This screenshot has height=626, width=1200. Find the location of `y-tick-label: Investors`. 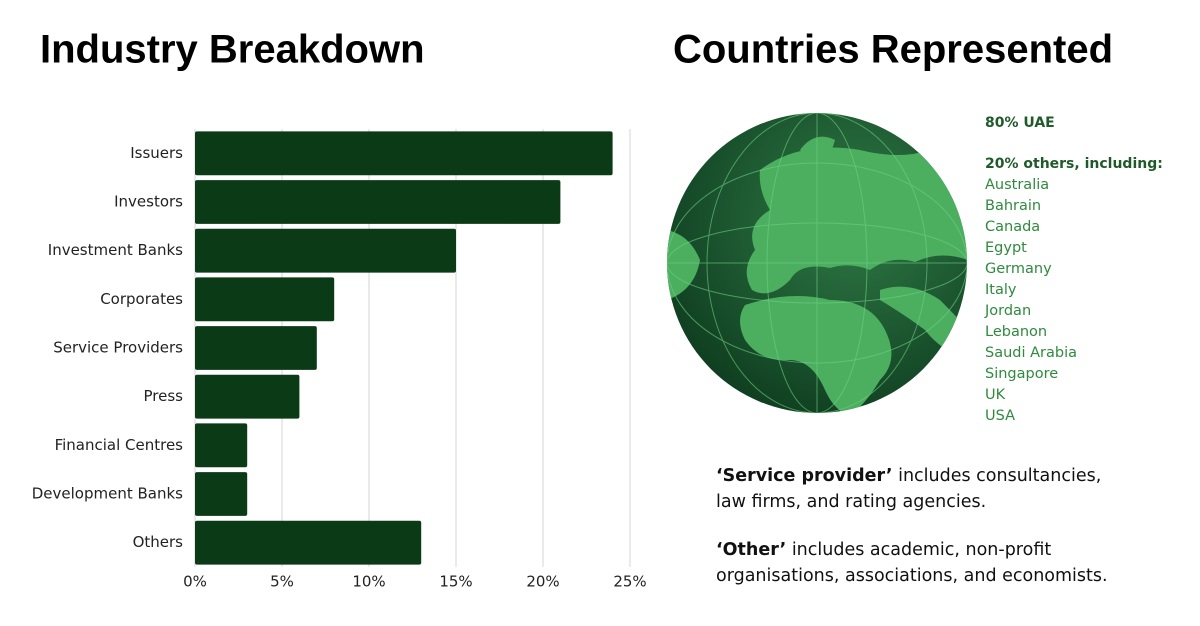

y-tick-label: Investors is located at coordinates (148, 202).